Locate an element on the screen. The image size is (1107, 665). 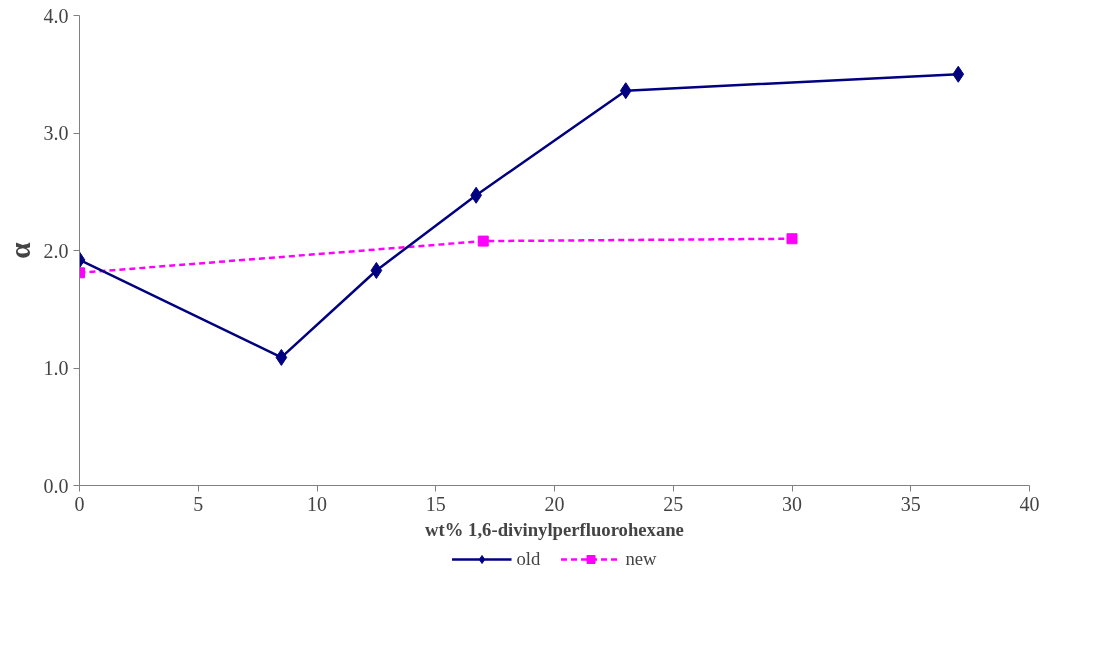
y-tick-label: 4.0 is located at coordinates (56, 15).